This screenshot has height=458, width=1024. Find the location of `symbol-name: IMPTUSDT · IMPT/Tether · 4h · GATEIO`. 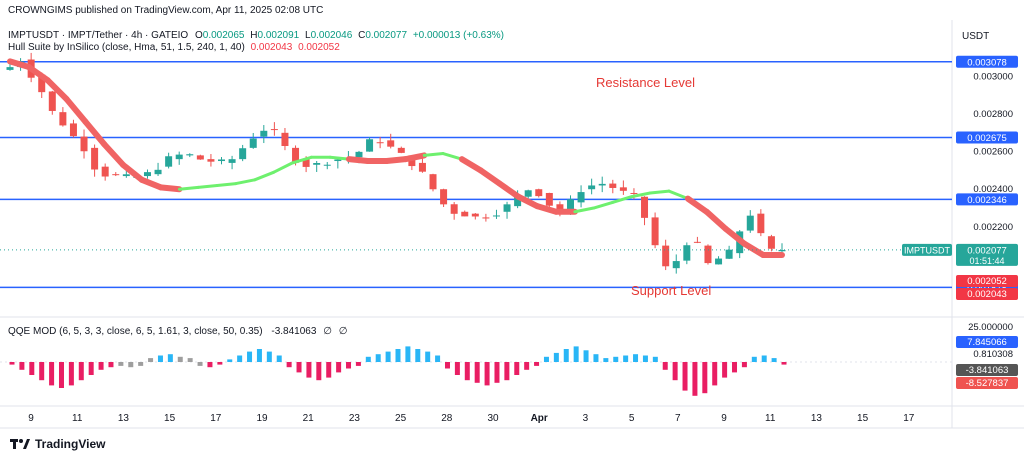

symbol-name: IMPTUSDT · IMPT/Tether · 4h · GATEIO is located at coordinates (98, 35).